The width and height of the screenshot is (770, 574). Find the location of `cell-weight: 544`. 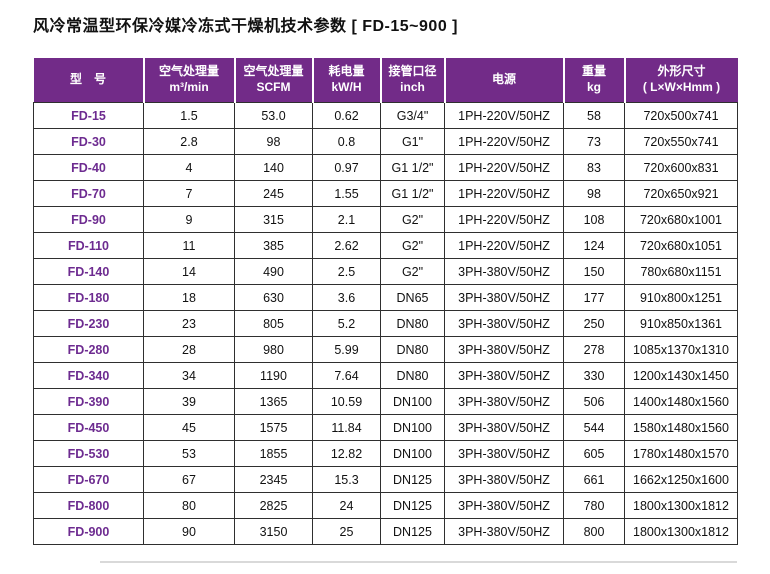

cell-weight: 544 is located at coordinates (594, 427).